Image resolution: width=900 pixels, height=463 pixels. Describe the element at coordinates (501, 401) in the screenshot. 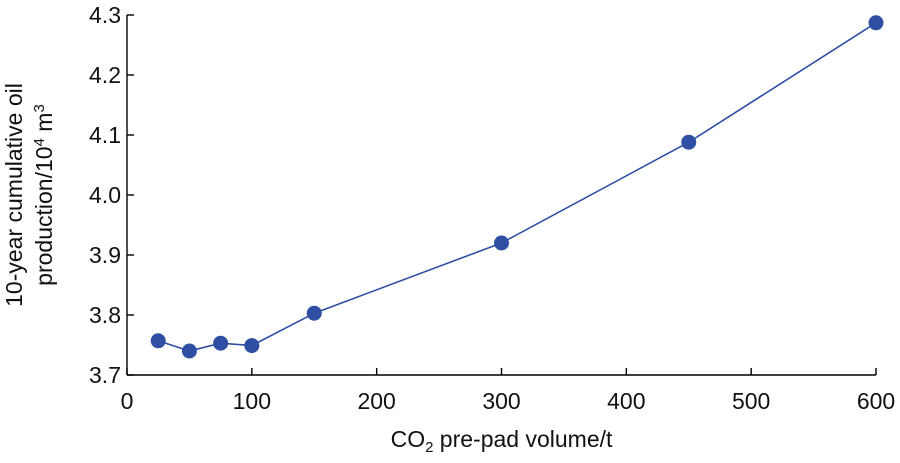

I see `x-tick-label: 300` at that location.